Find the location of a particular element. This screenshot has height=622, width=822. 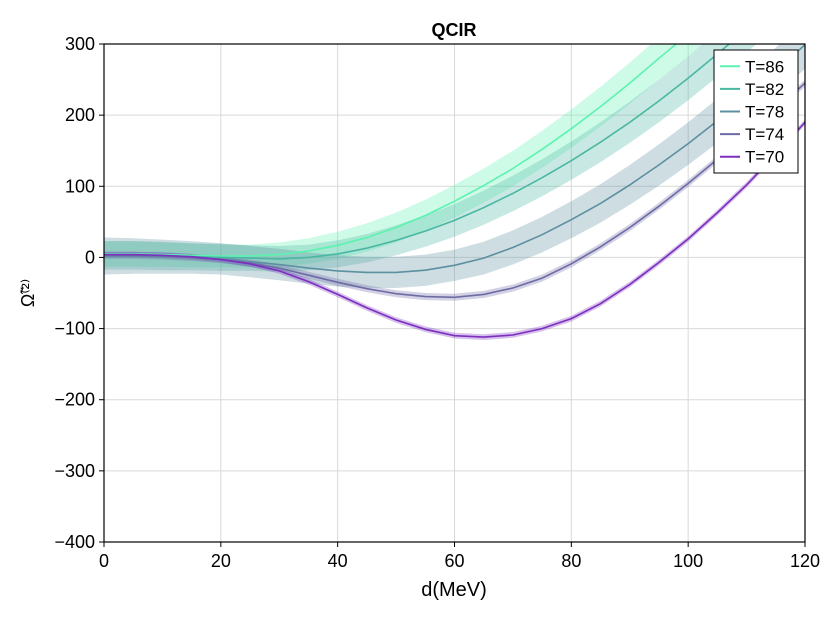

legend-label: T=82 is located at coordinates (764, 89).